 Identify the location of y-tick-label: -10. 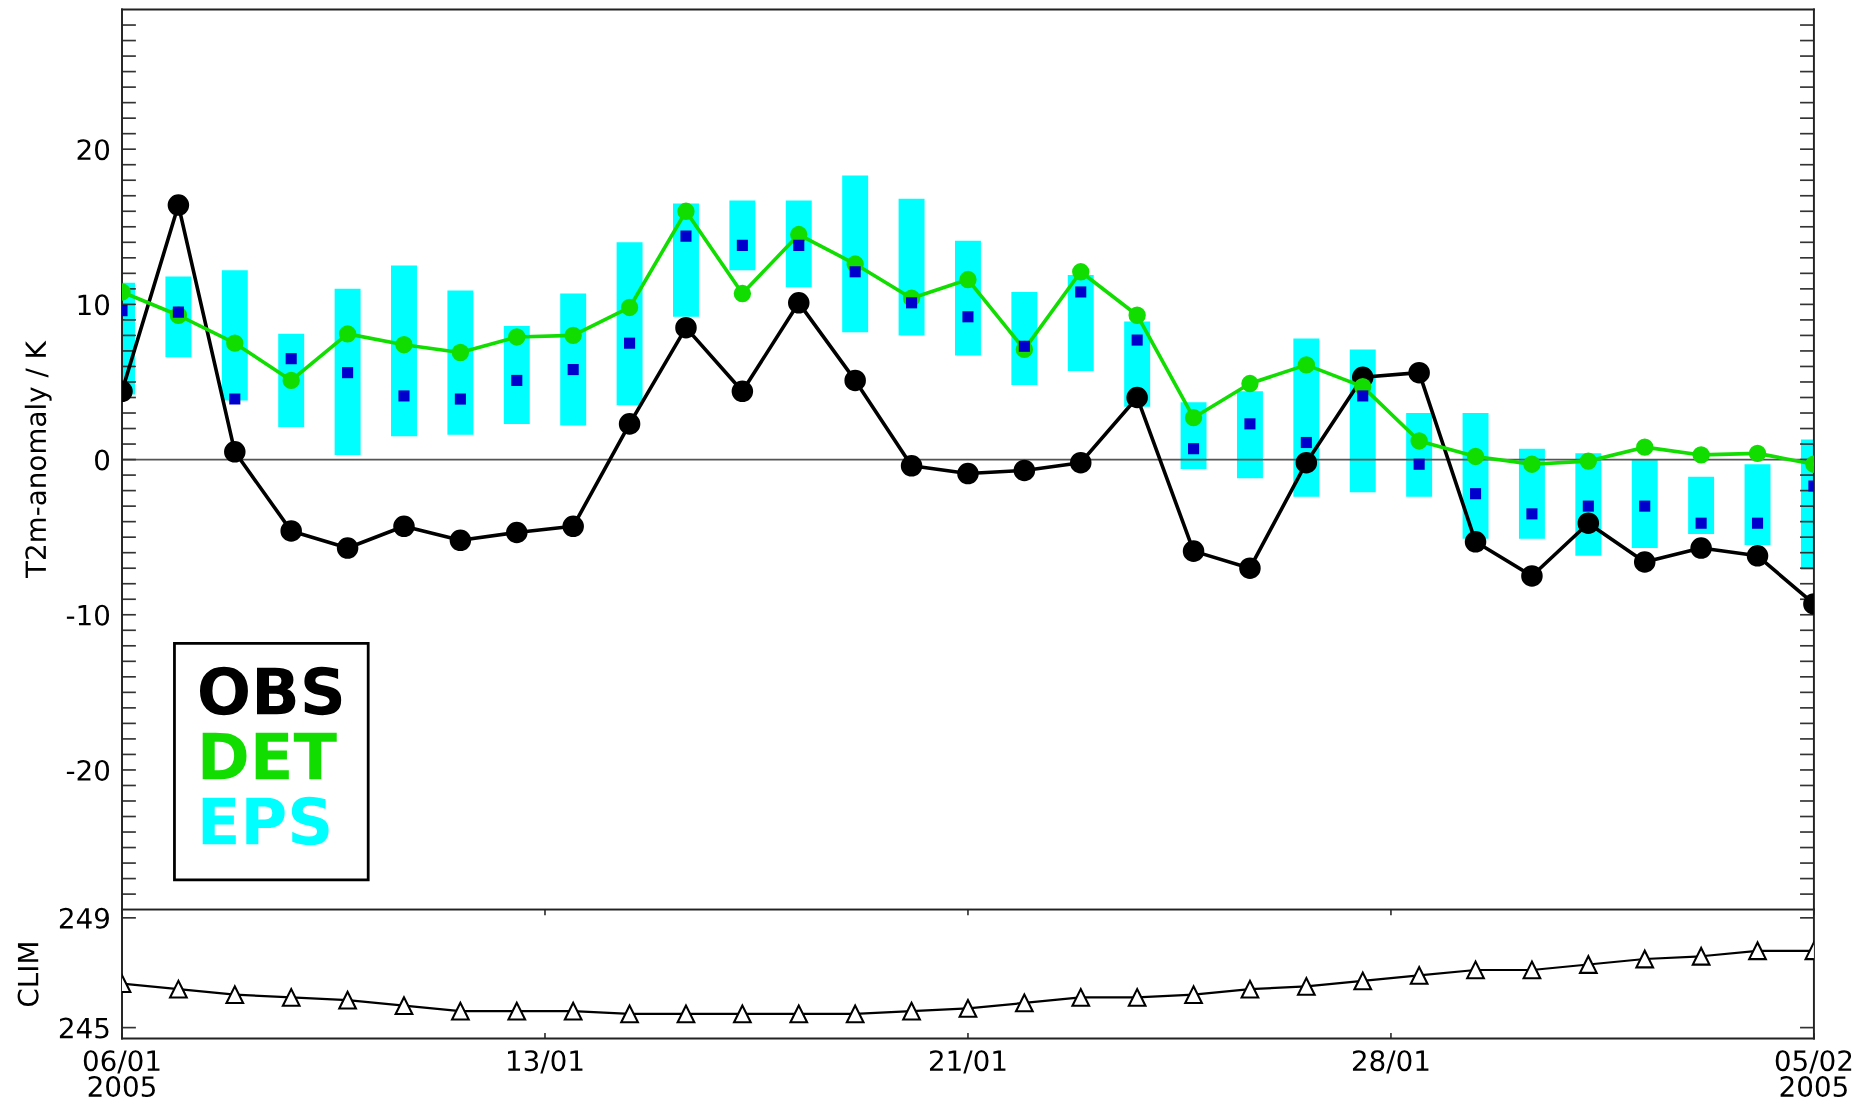
(88, 615).